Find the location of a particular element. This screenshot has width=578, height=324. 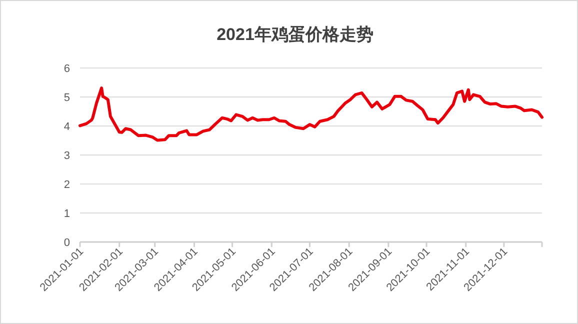

y-tick-label: 4 is located at coordinates (67, 127).